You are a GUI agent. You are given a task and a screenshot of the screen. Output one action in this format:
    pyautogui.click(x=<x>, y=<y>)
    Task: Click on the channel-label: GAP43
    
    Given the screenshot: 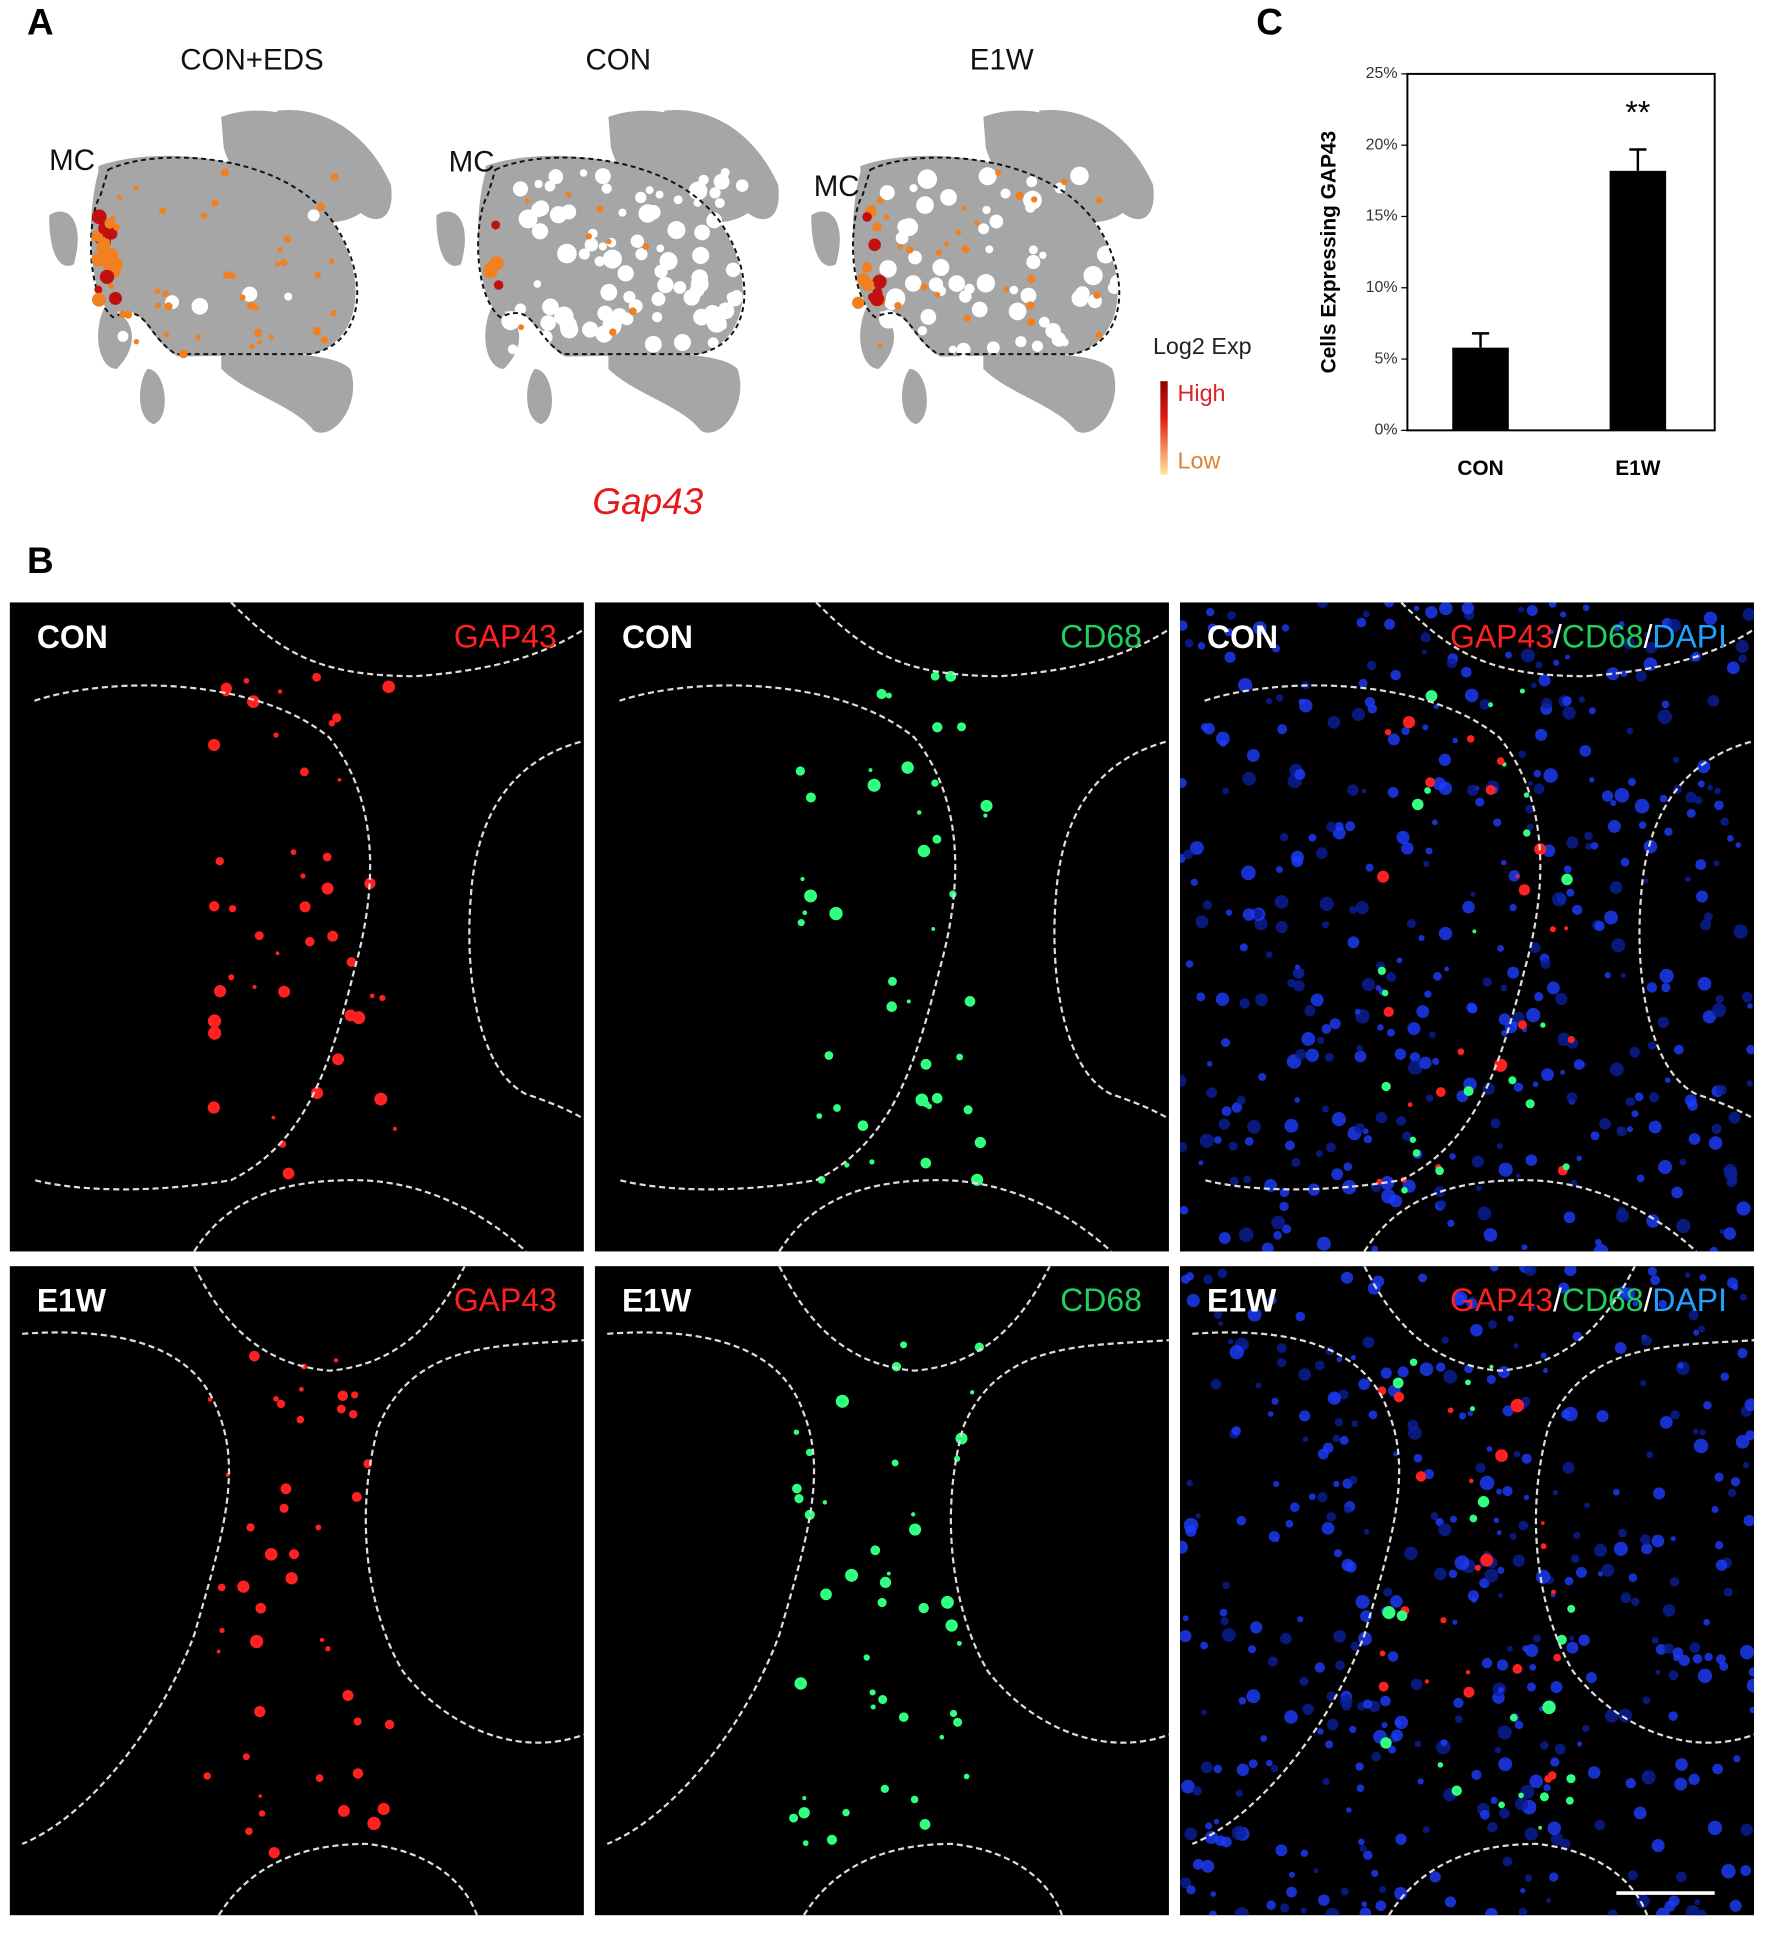 What is the action you would take?
    pyautogui.click(x=505, y=1301)
    